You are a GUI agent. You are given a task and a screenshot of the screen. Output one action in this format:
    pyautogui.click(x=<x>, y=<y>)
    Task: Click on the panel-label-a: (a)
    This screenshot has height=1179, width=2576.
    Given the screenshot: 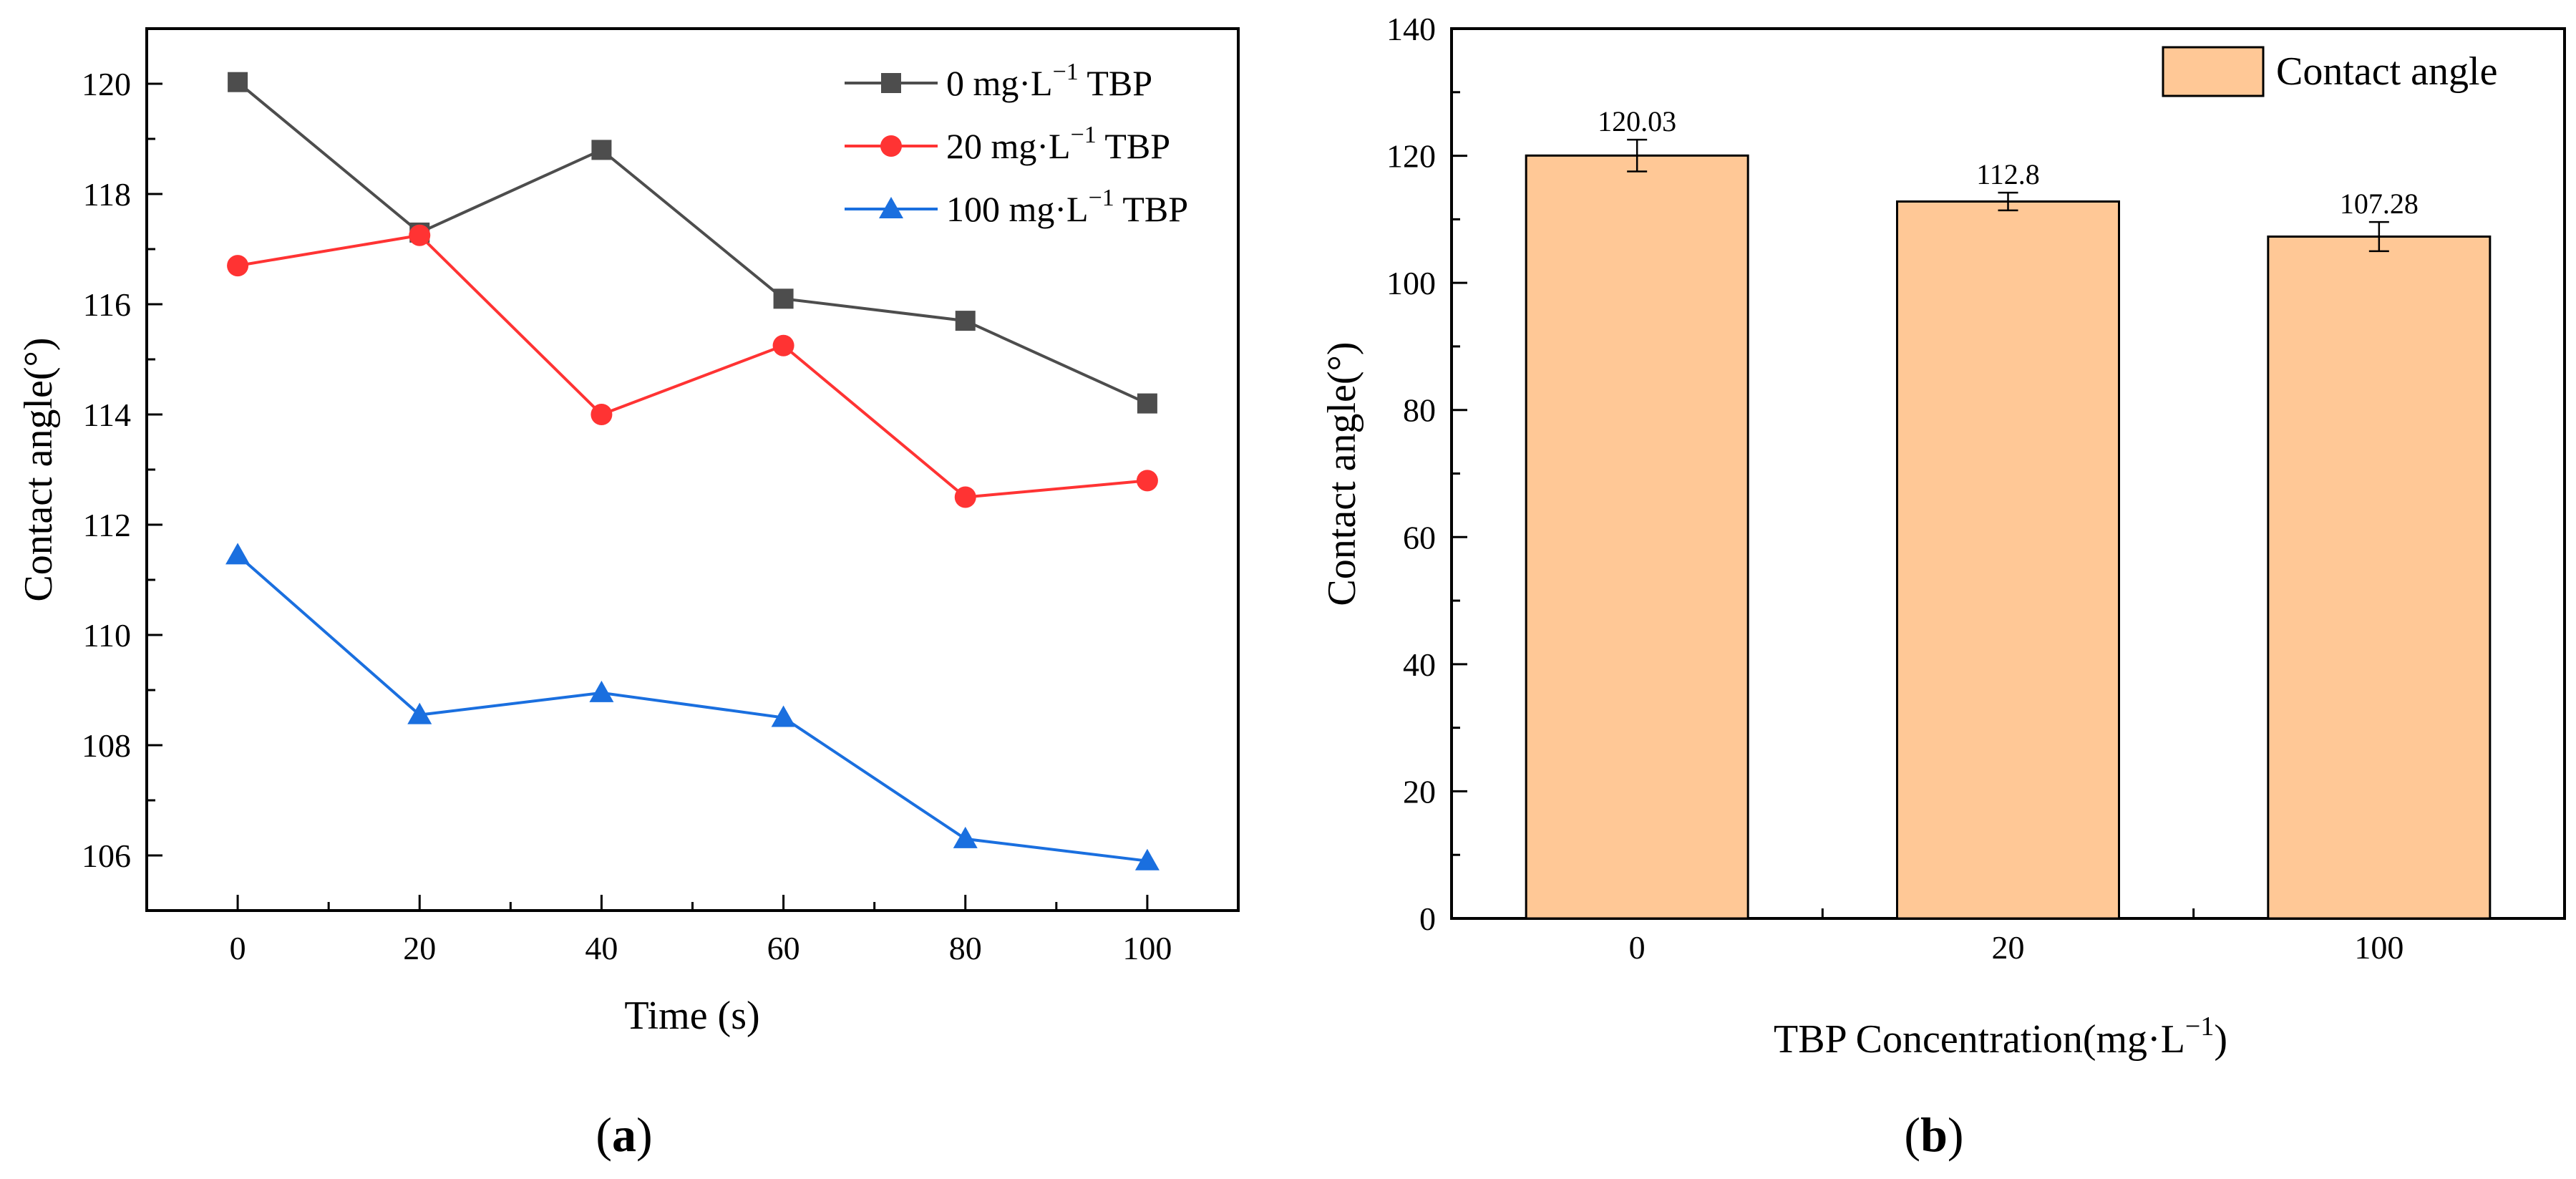 What is the action you would take?
    pyautogui.click(x=624, y=1134)
    